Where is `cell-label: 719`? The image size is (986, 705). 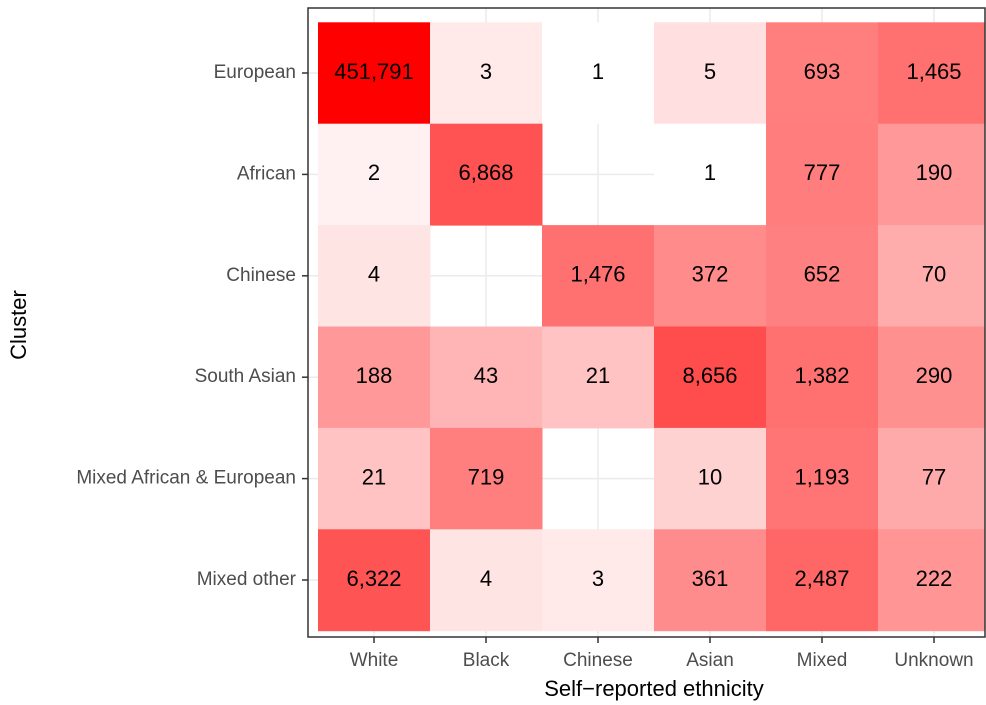 cell-label: 719 is located at coordinates (486, 476).